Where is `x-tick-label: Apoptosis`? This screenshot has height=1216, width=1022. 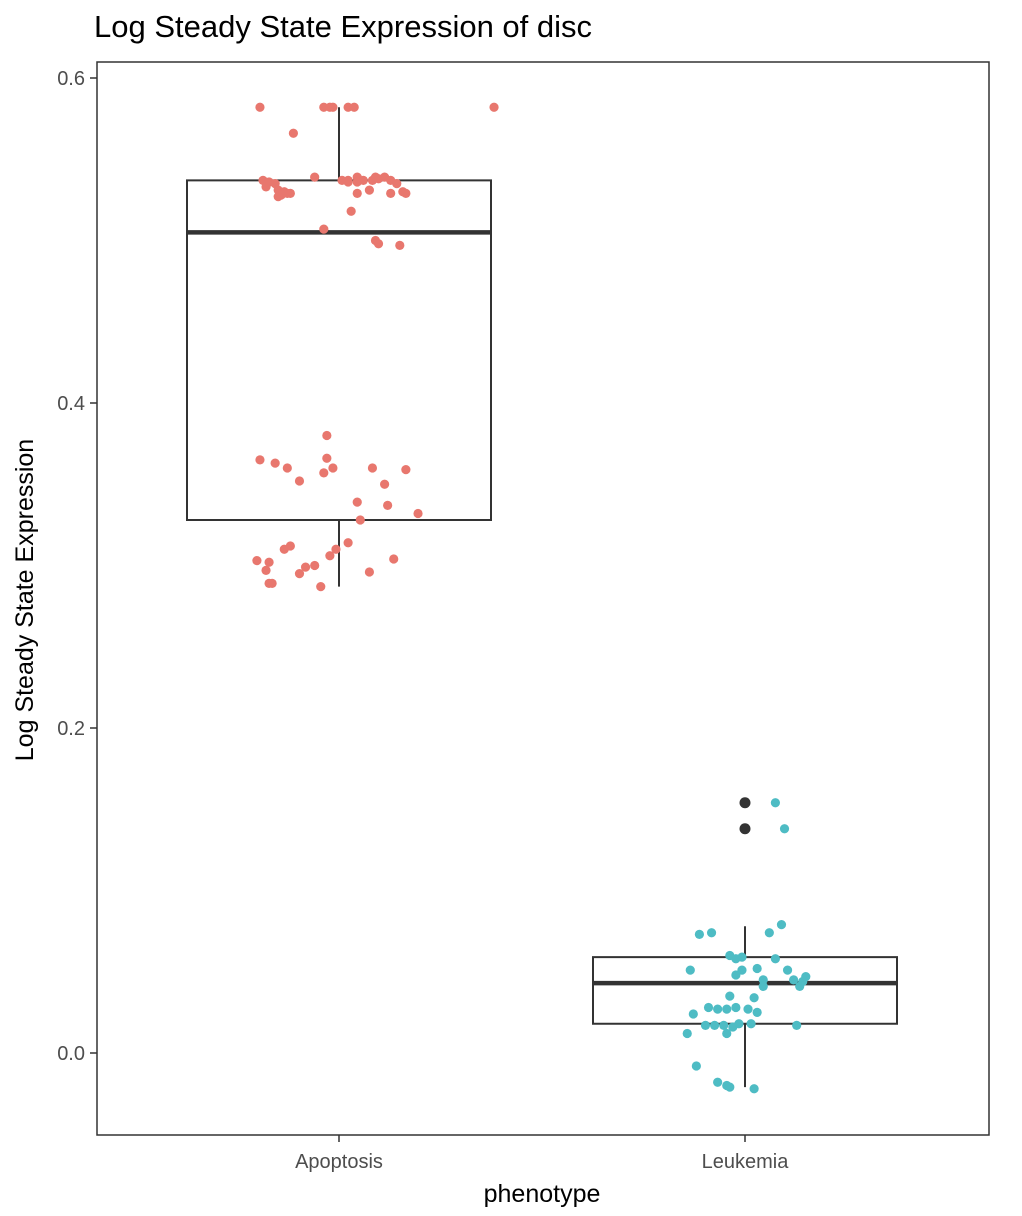 x-tick-label: Apoptosis is located at coordinates (339, 1162).